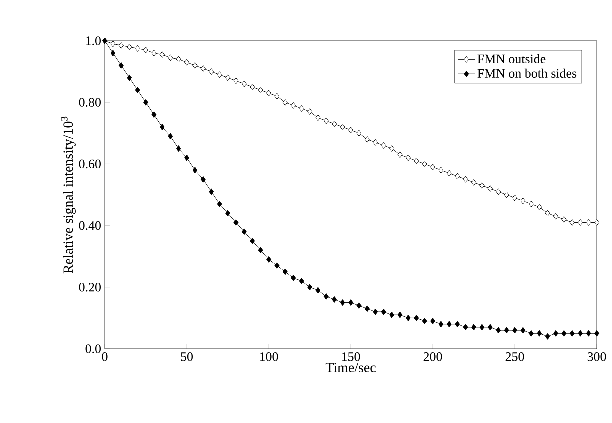  I want to click on x-tick-label: 50, so click(187, 357).